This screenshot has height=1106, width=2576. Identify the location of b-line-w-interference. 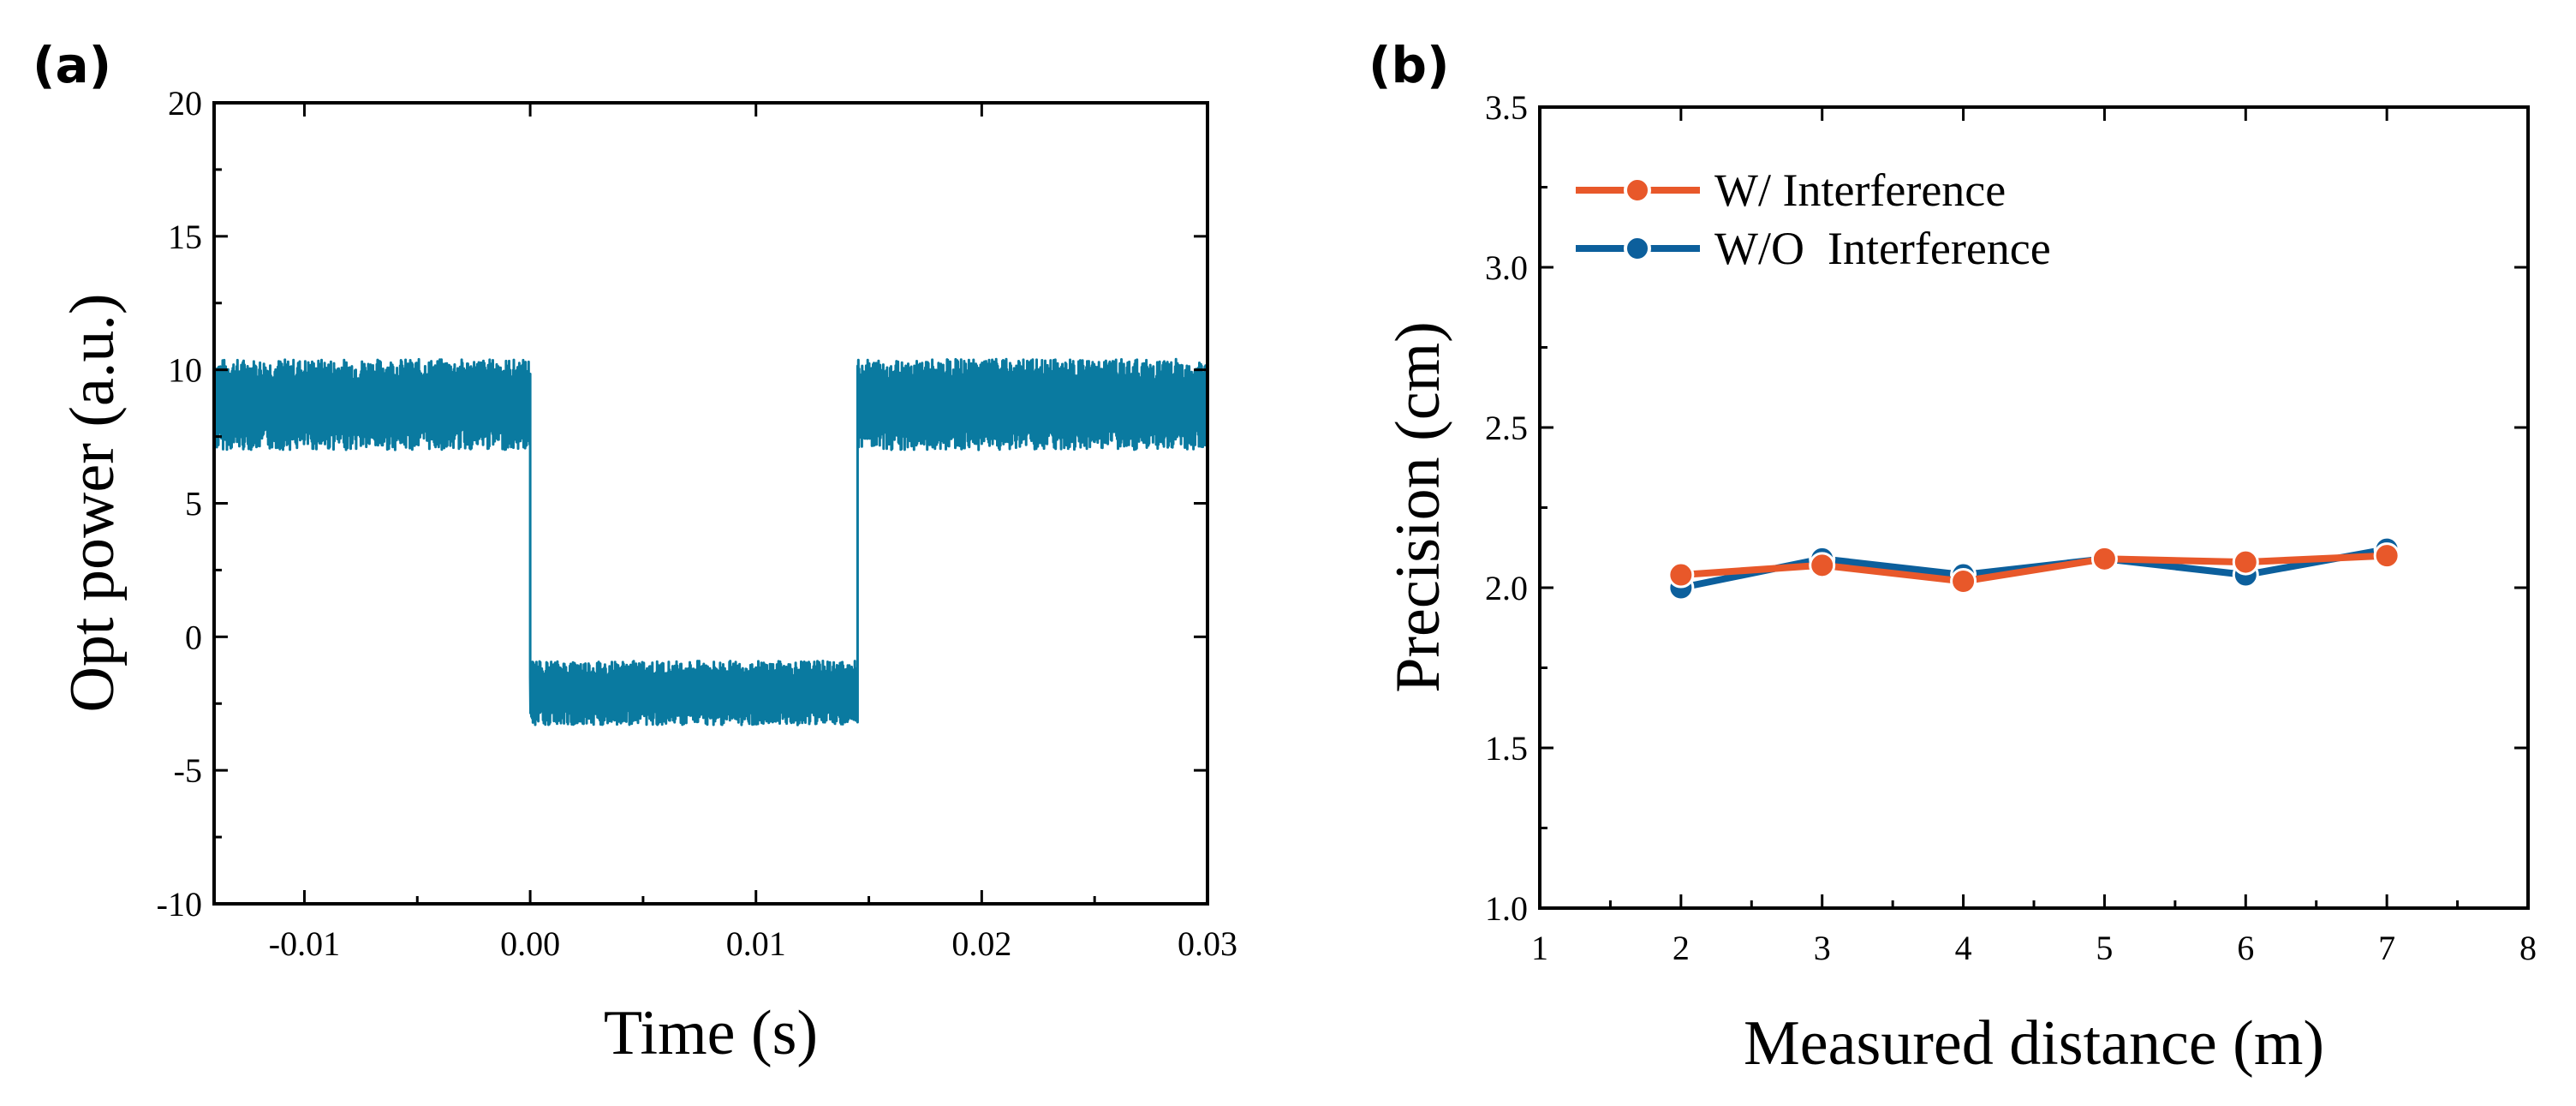
(2034, 568).